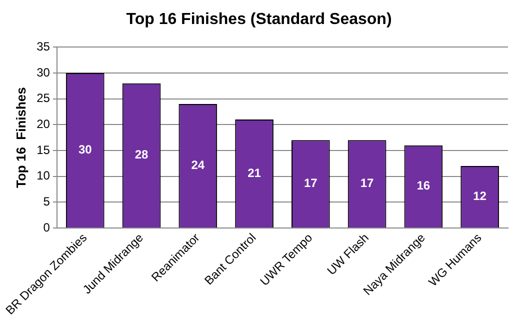 This screenshot has width=522, height=325. I want to click on data-label: 28, so click(141, 155).